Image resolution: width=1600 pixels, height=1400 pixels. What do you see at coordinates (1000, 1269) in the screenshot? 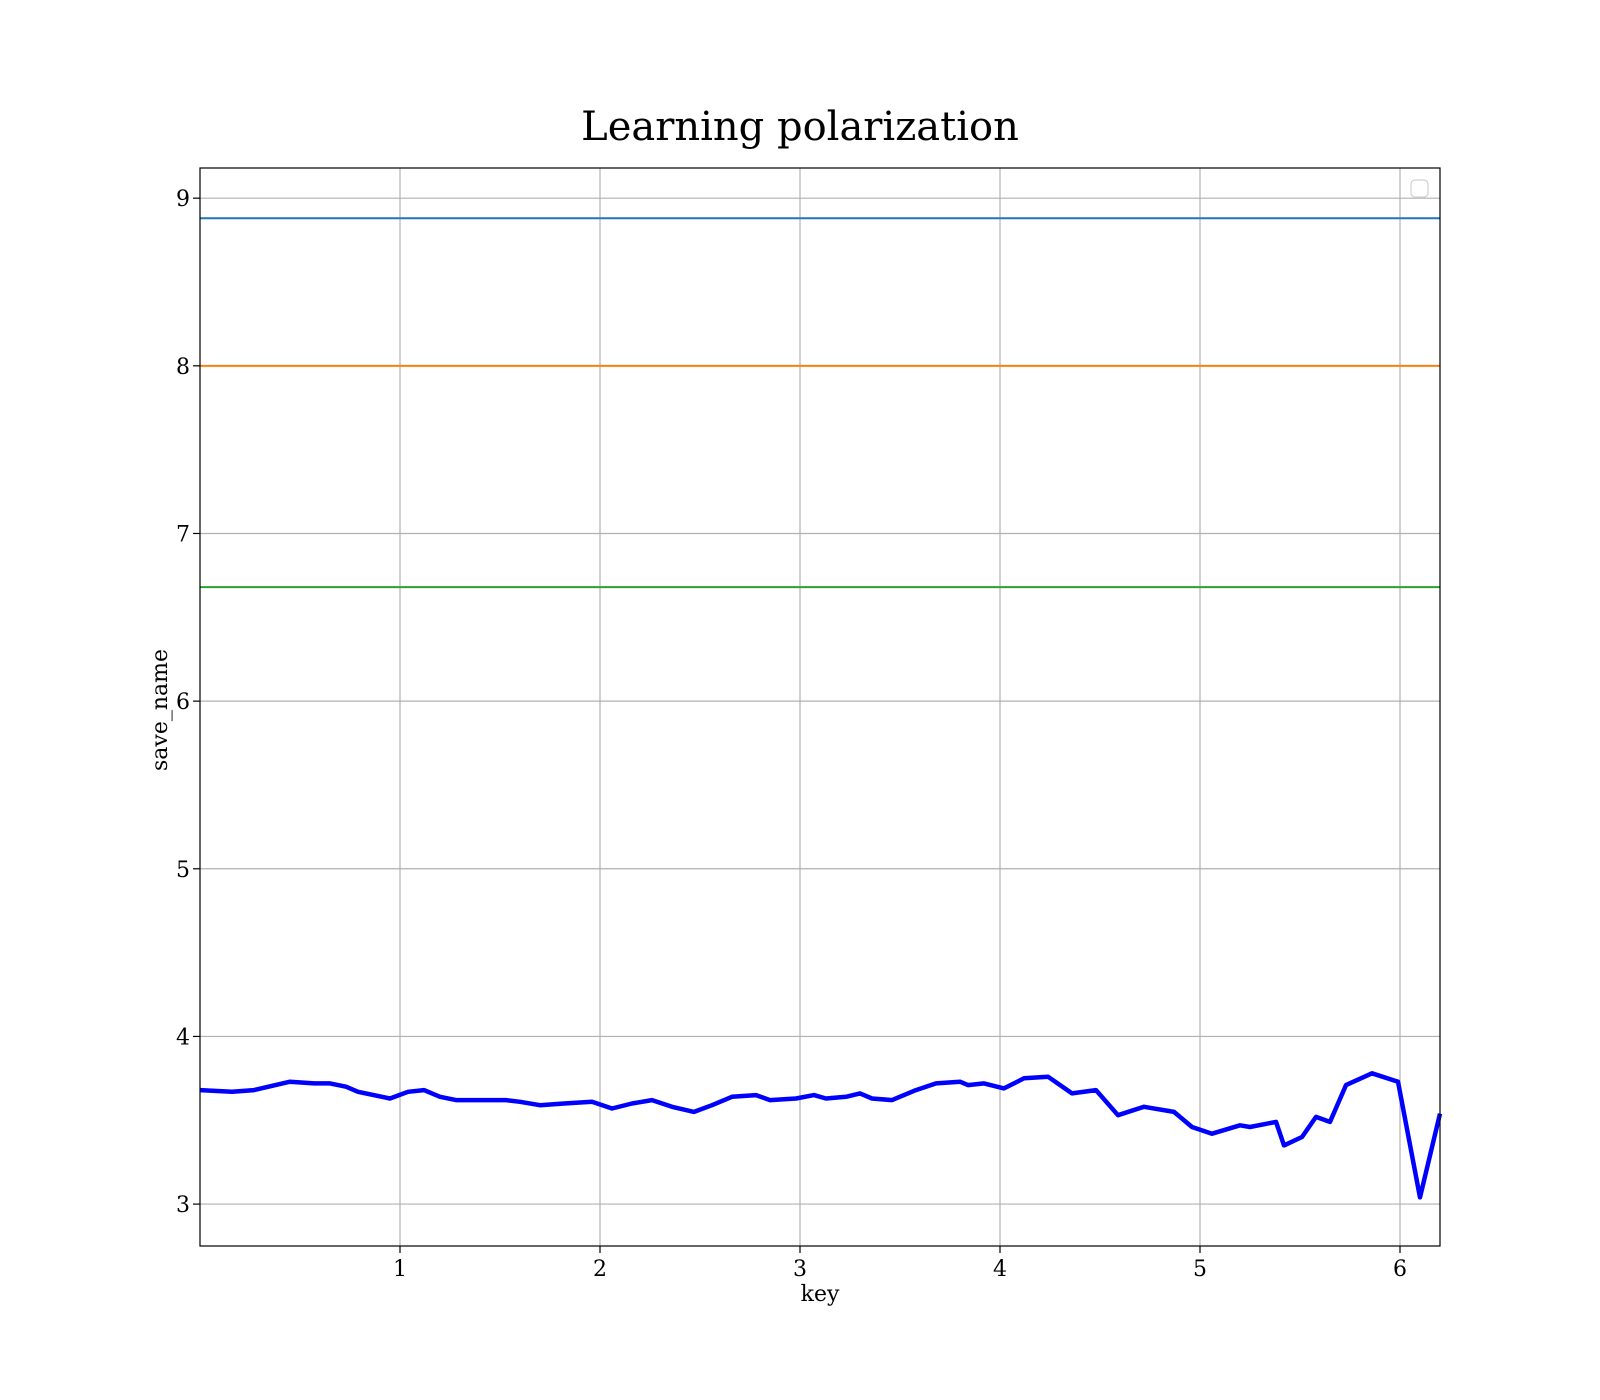
I see `x-tick-label: 4` at bounding box center [1000, 1269].